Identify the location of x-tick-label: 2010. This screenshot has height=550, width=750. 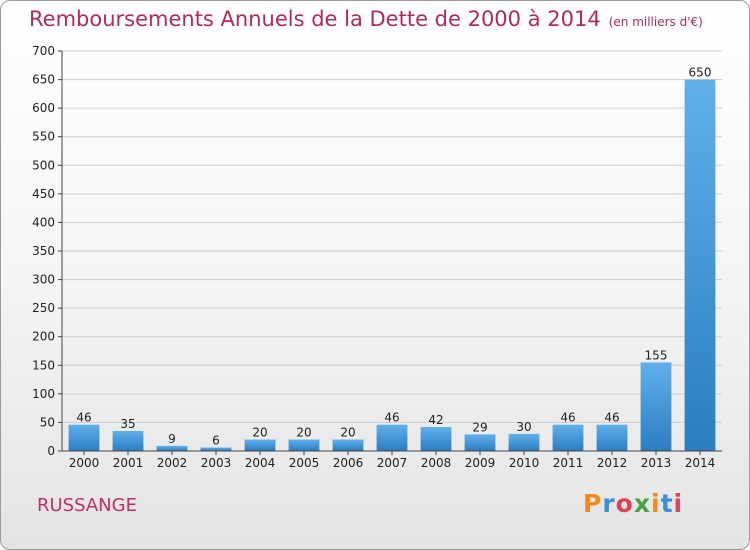
(524, 463).